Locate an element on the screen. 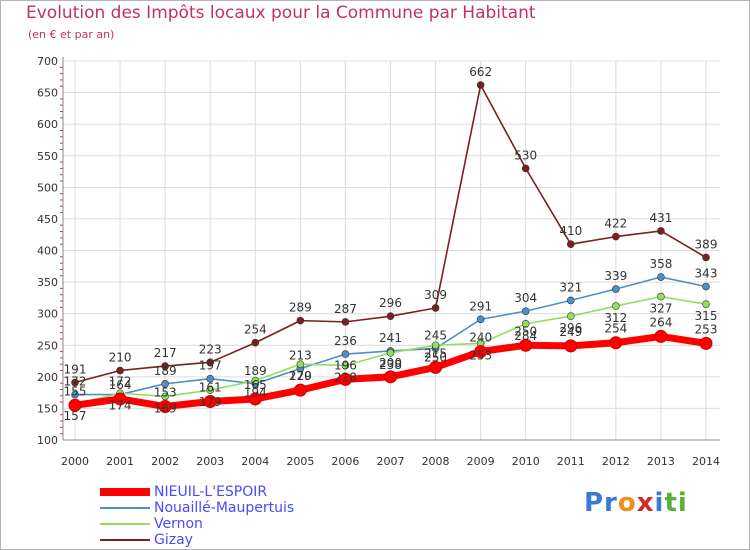  logo-part: x is located at coordinates (645, 503).